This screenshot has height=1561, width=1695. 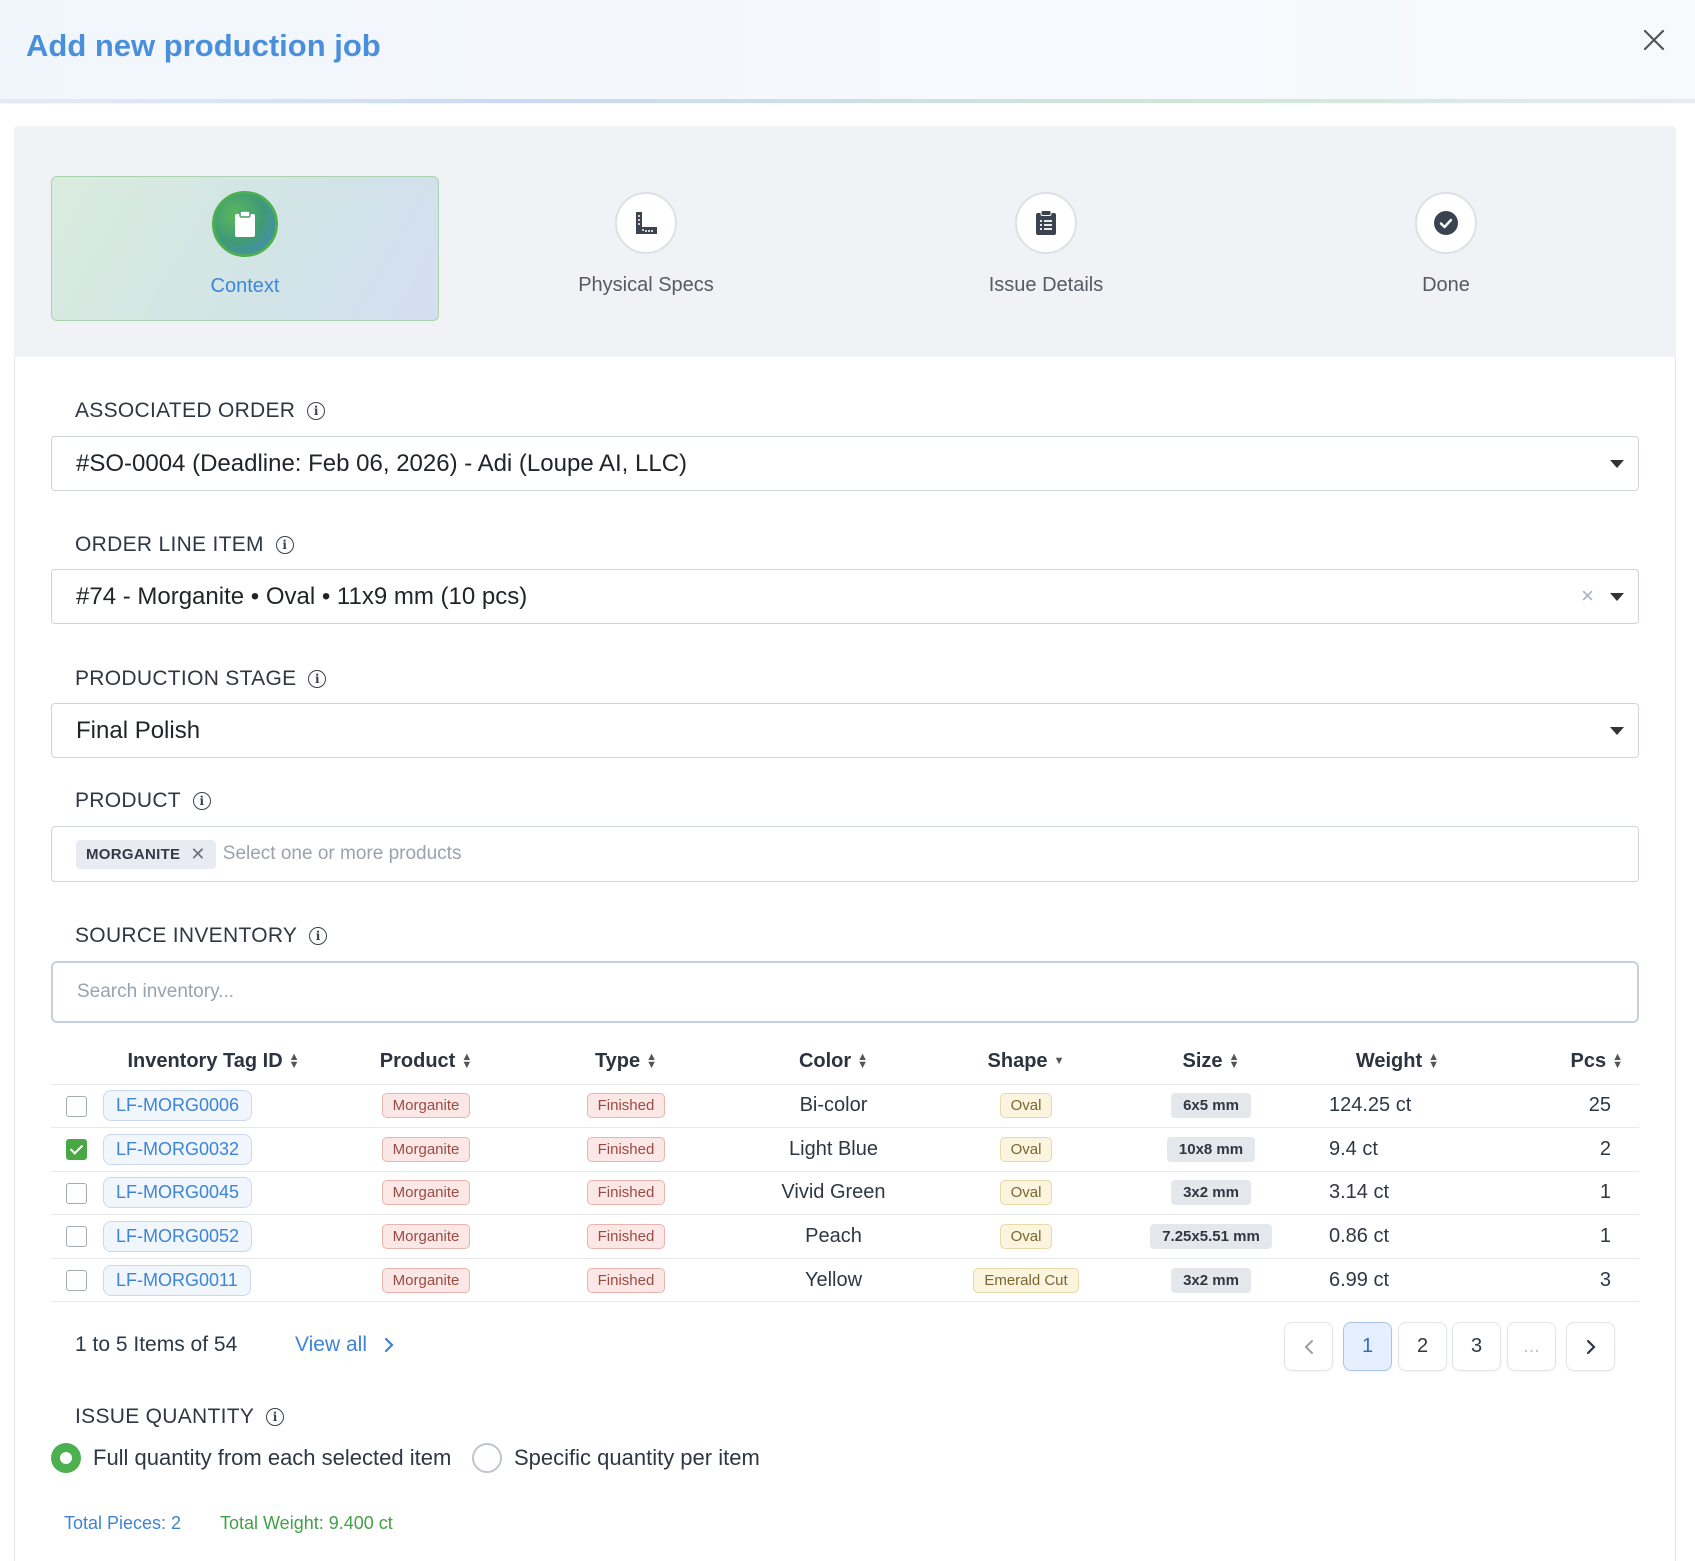 What do you see at coordinates (1590, 1346) in the screenshot?
I see `next-page-button` at bounding box center [1590, 1346].